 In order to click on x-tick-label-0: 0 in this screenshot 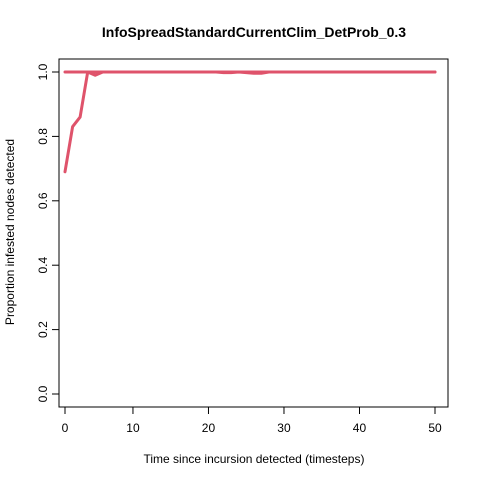, I will do `click(65, 428)`.